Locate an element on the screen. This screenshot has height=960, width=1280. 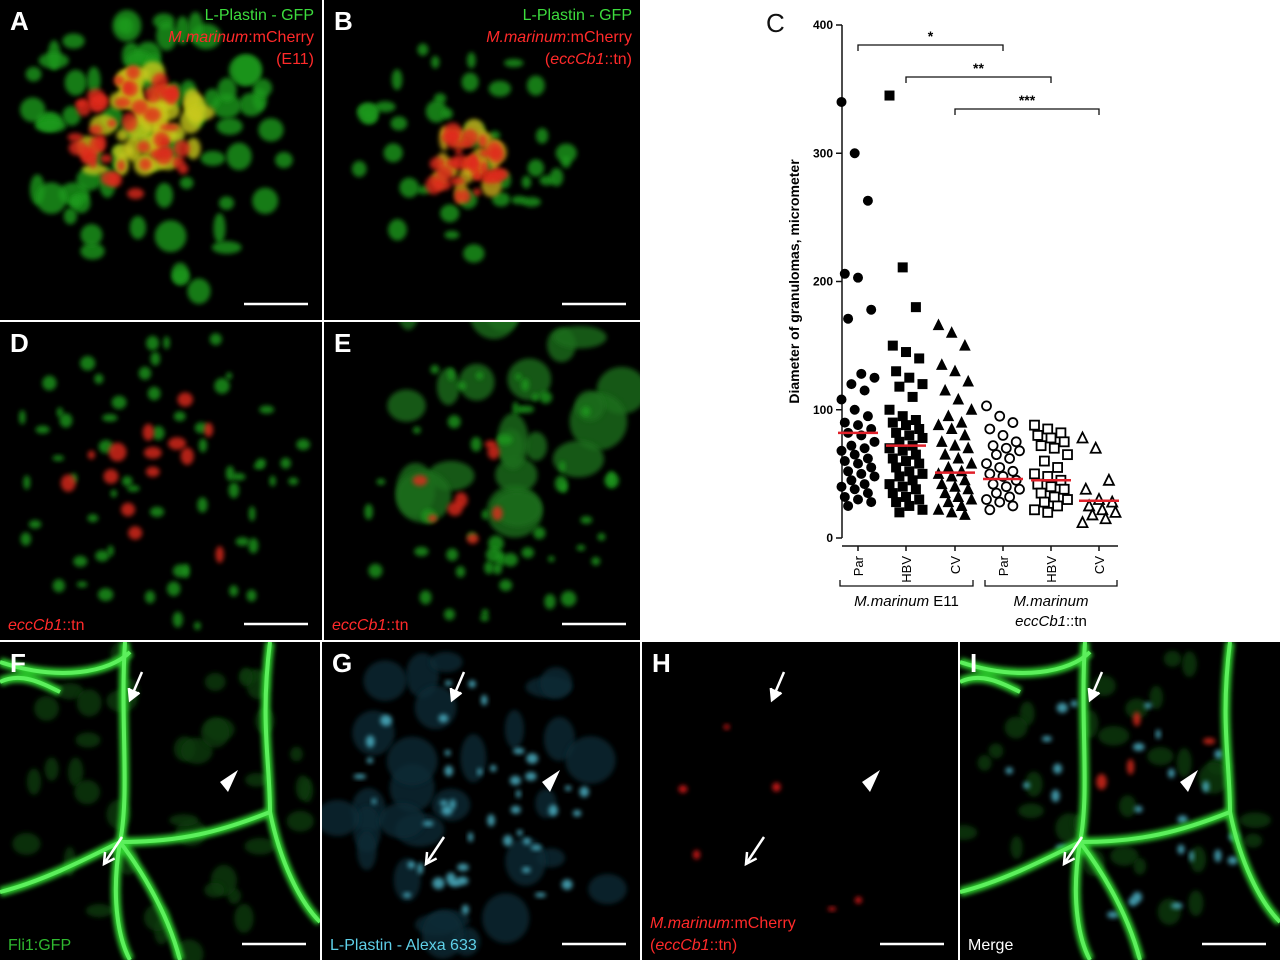
caption-text: L-Plastin - GFP is located at coordinates (259, 15).